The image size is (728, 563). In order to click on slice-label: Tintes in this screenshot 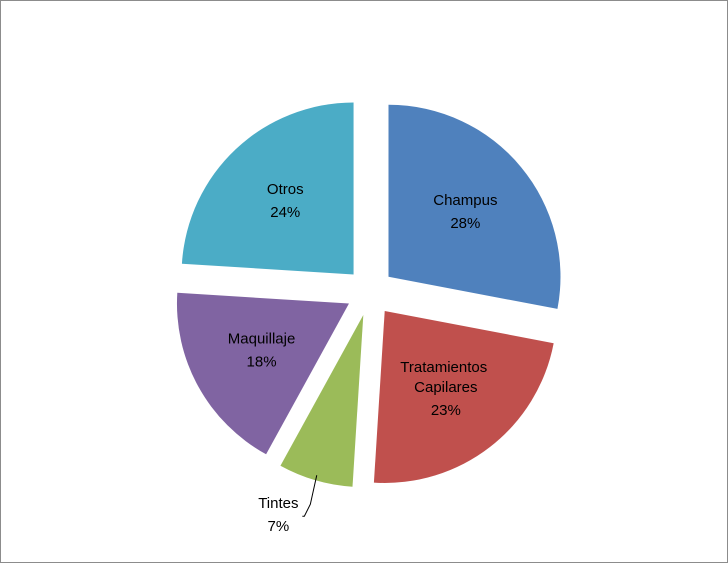, I will do `click(278, 503)`.